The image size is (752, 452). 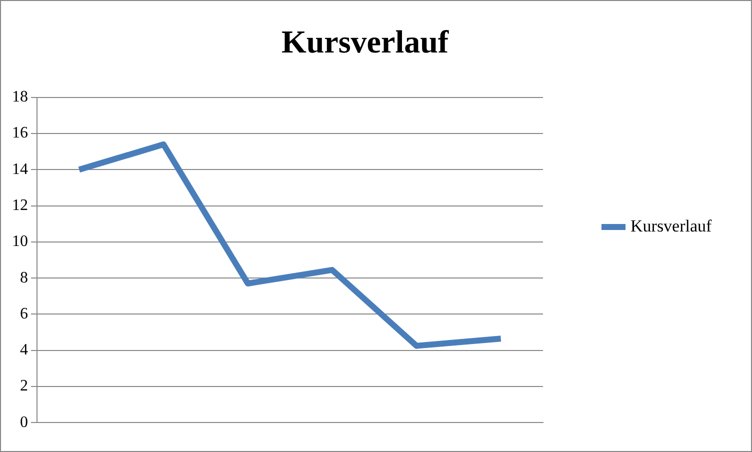 I want to click on chart-title: Kursverlauf, so click(x=365, y=41).